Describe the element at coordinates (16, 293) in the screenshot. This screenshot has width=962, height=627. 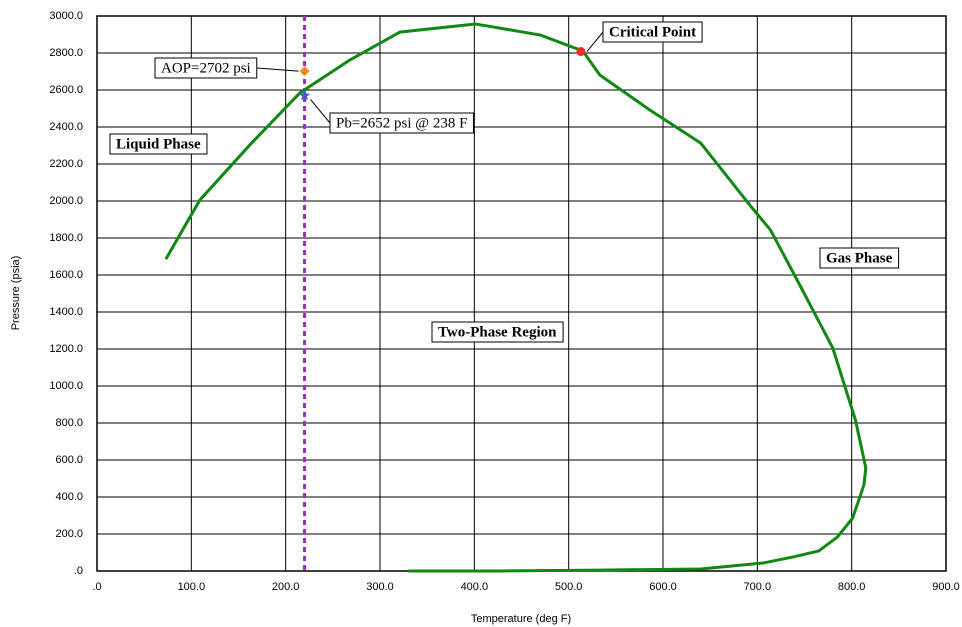
I see `y-axis-label: Pressure (psia)` at that location.